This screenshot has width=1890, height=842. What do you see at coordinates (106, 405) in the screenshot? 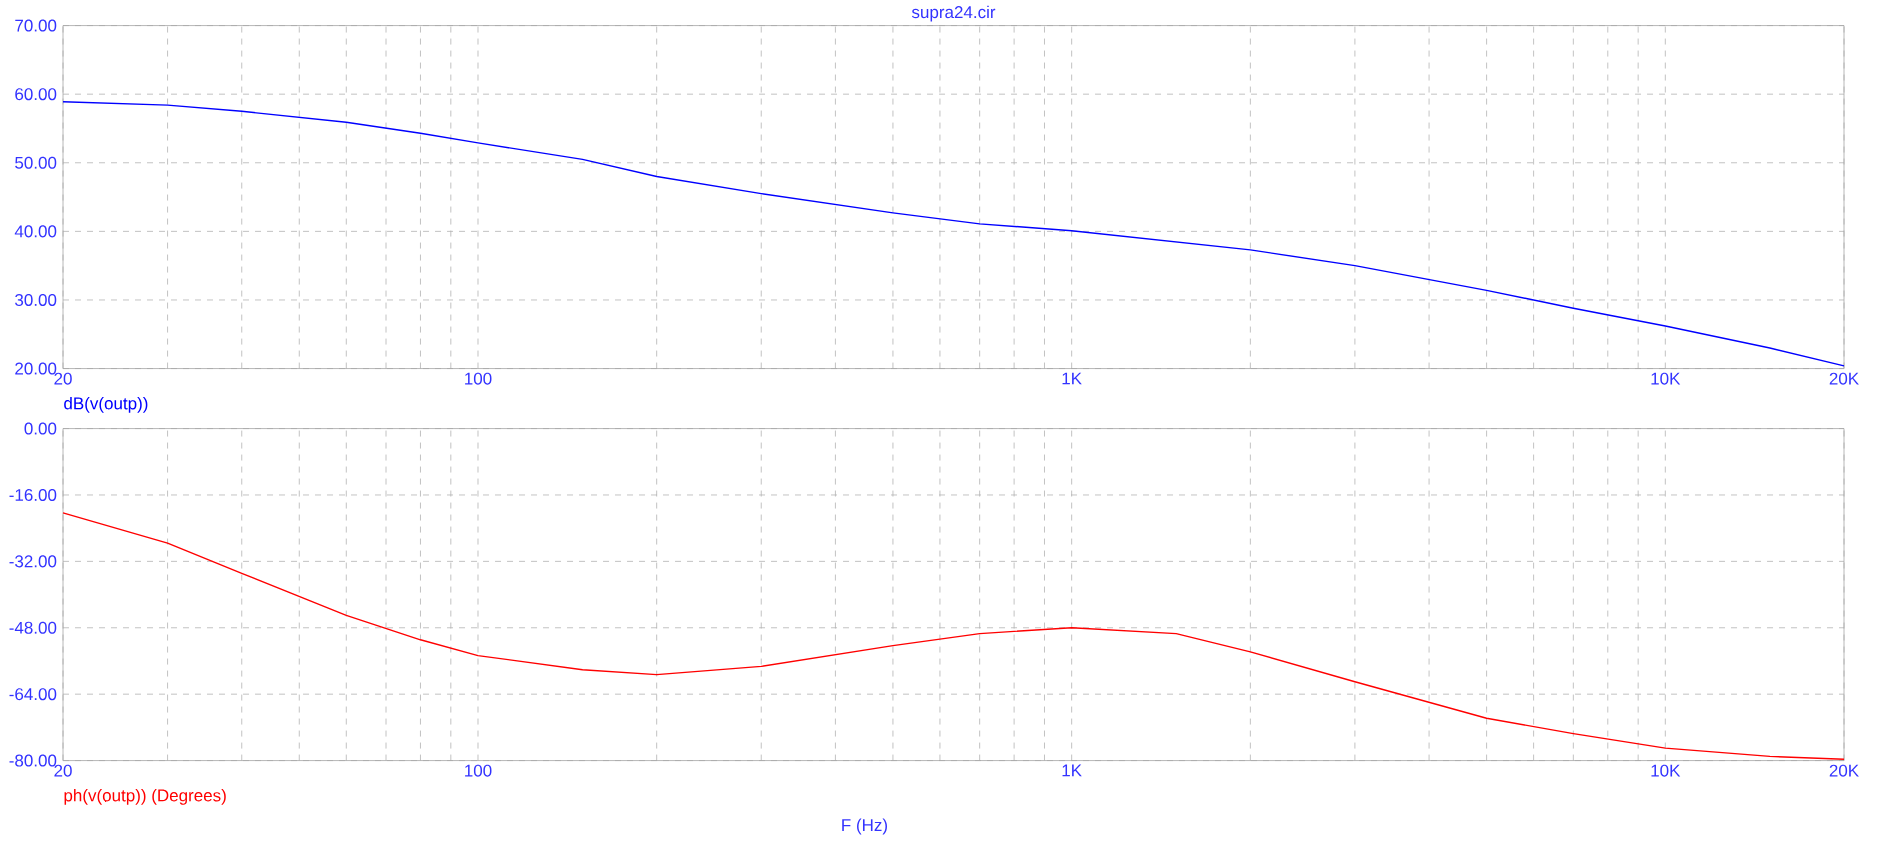
I see `text: dB(v(outp))` at bounding box center [106, 405].